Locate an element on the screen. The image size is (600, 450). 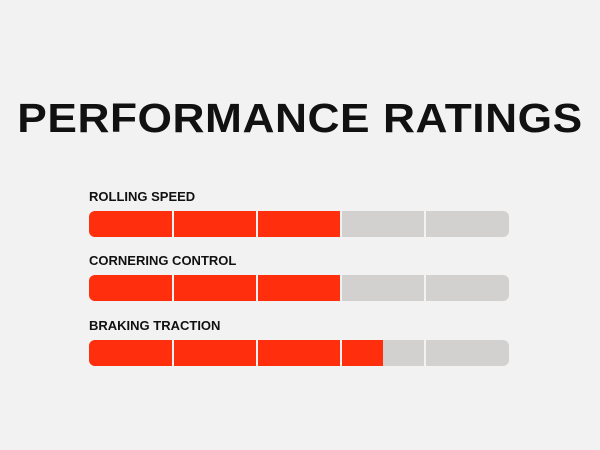
rating-label: BRAKING TRACTION is located at coordinates (155, 325).